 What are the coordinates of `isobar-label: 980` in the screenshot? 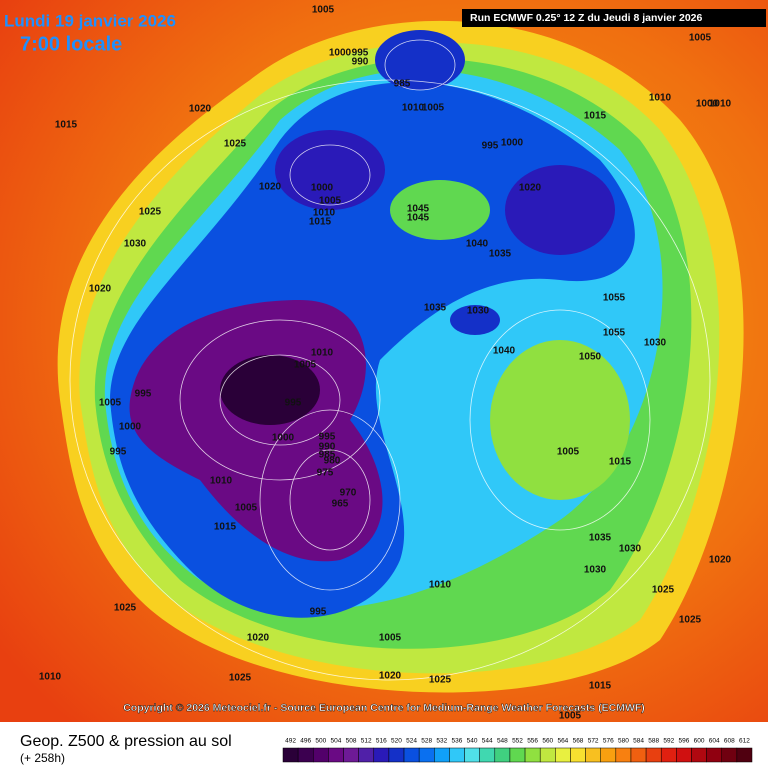 It's located at (332, 461).